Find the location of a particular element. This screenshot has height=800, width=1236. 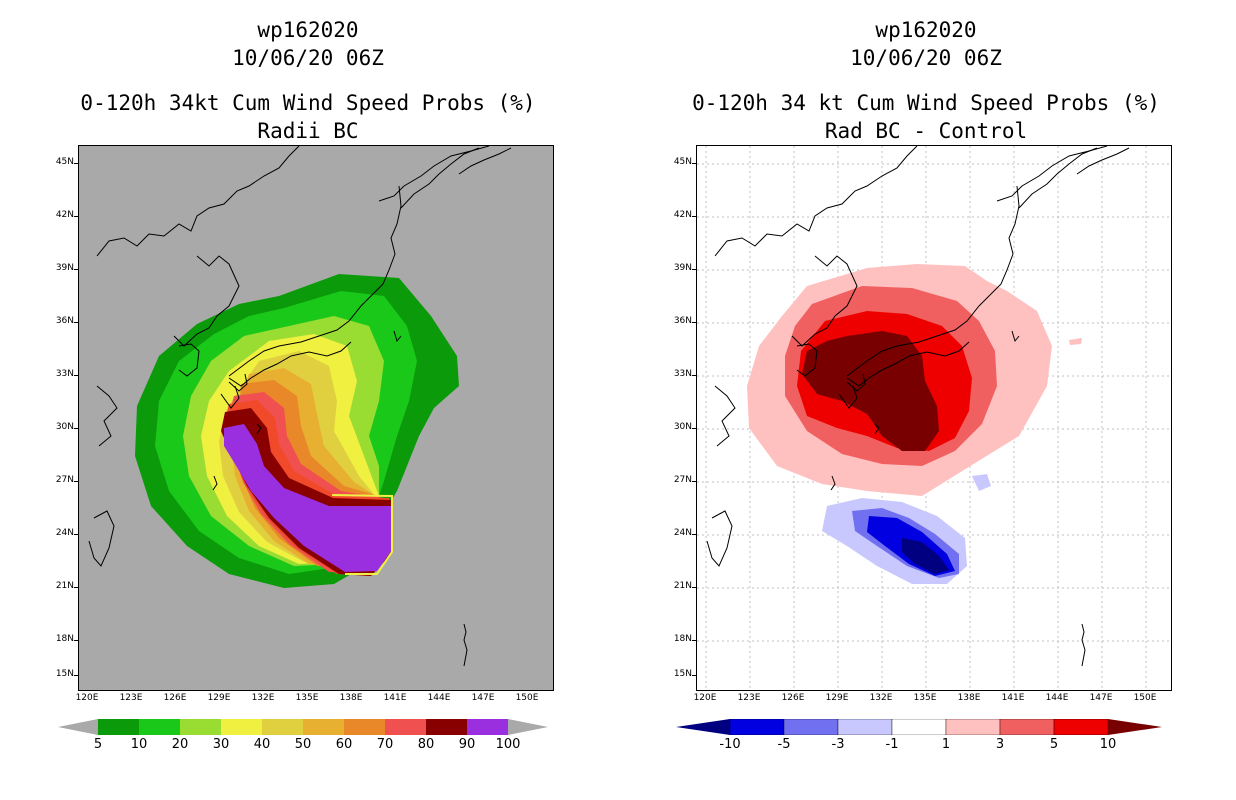

left-colorbar-tick-label: 30 is located at coordinates (221, 744).